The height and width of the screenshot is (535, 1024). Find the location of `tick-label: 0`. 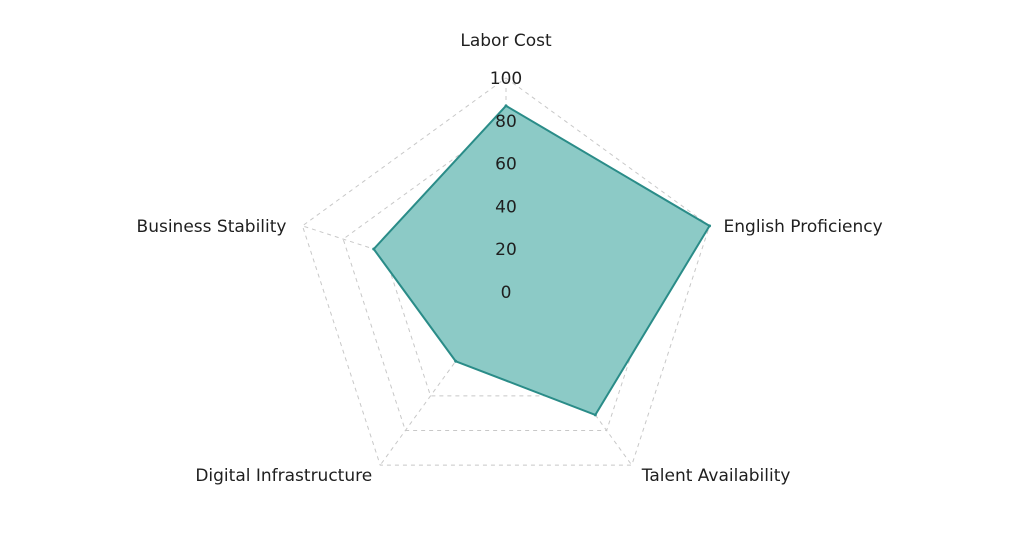

tick-label: 0 is located at coordinates (506, 293).